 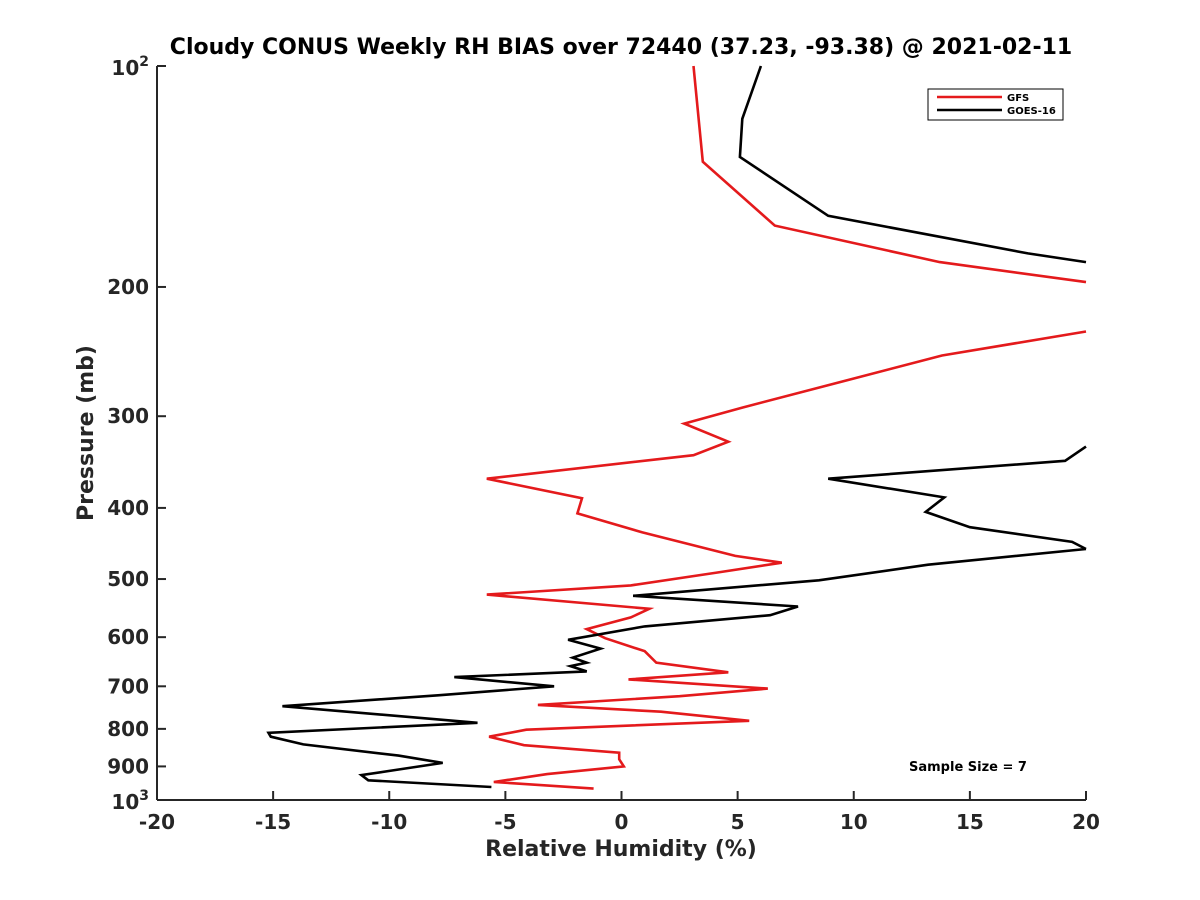 I want to click on y-tick-label: 600, so click(x=128, y=637).